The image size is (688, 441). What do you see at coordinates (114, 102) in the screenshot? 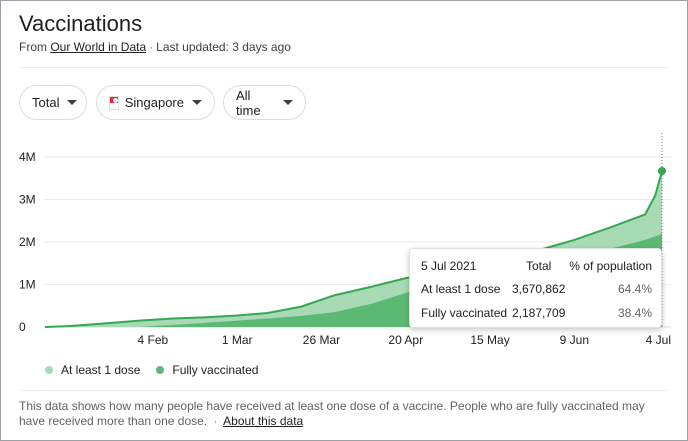
I see `singapore-flag-icon` at bounding box center [114, 102].